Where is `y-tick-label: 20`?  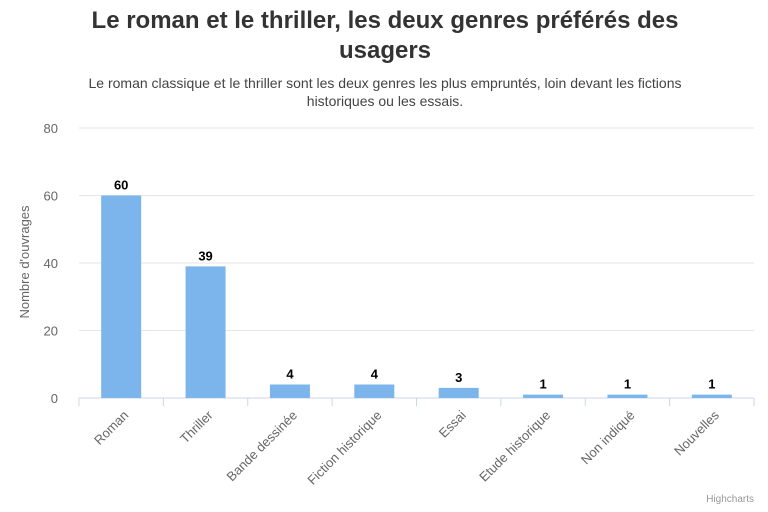 y-tick-label: 20 is located at coordinates (51, 331).